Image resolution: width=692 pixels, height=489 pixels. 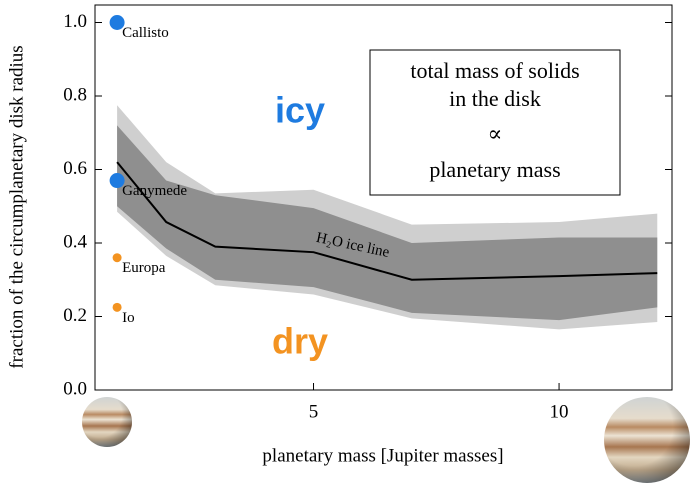 I want to click on x-axis-title: planetary mass [Jupiter masses], so click(x=382, y=455).